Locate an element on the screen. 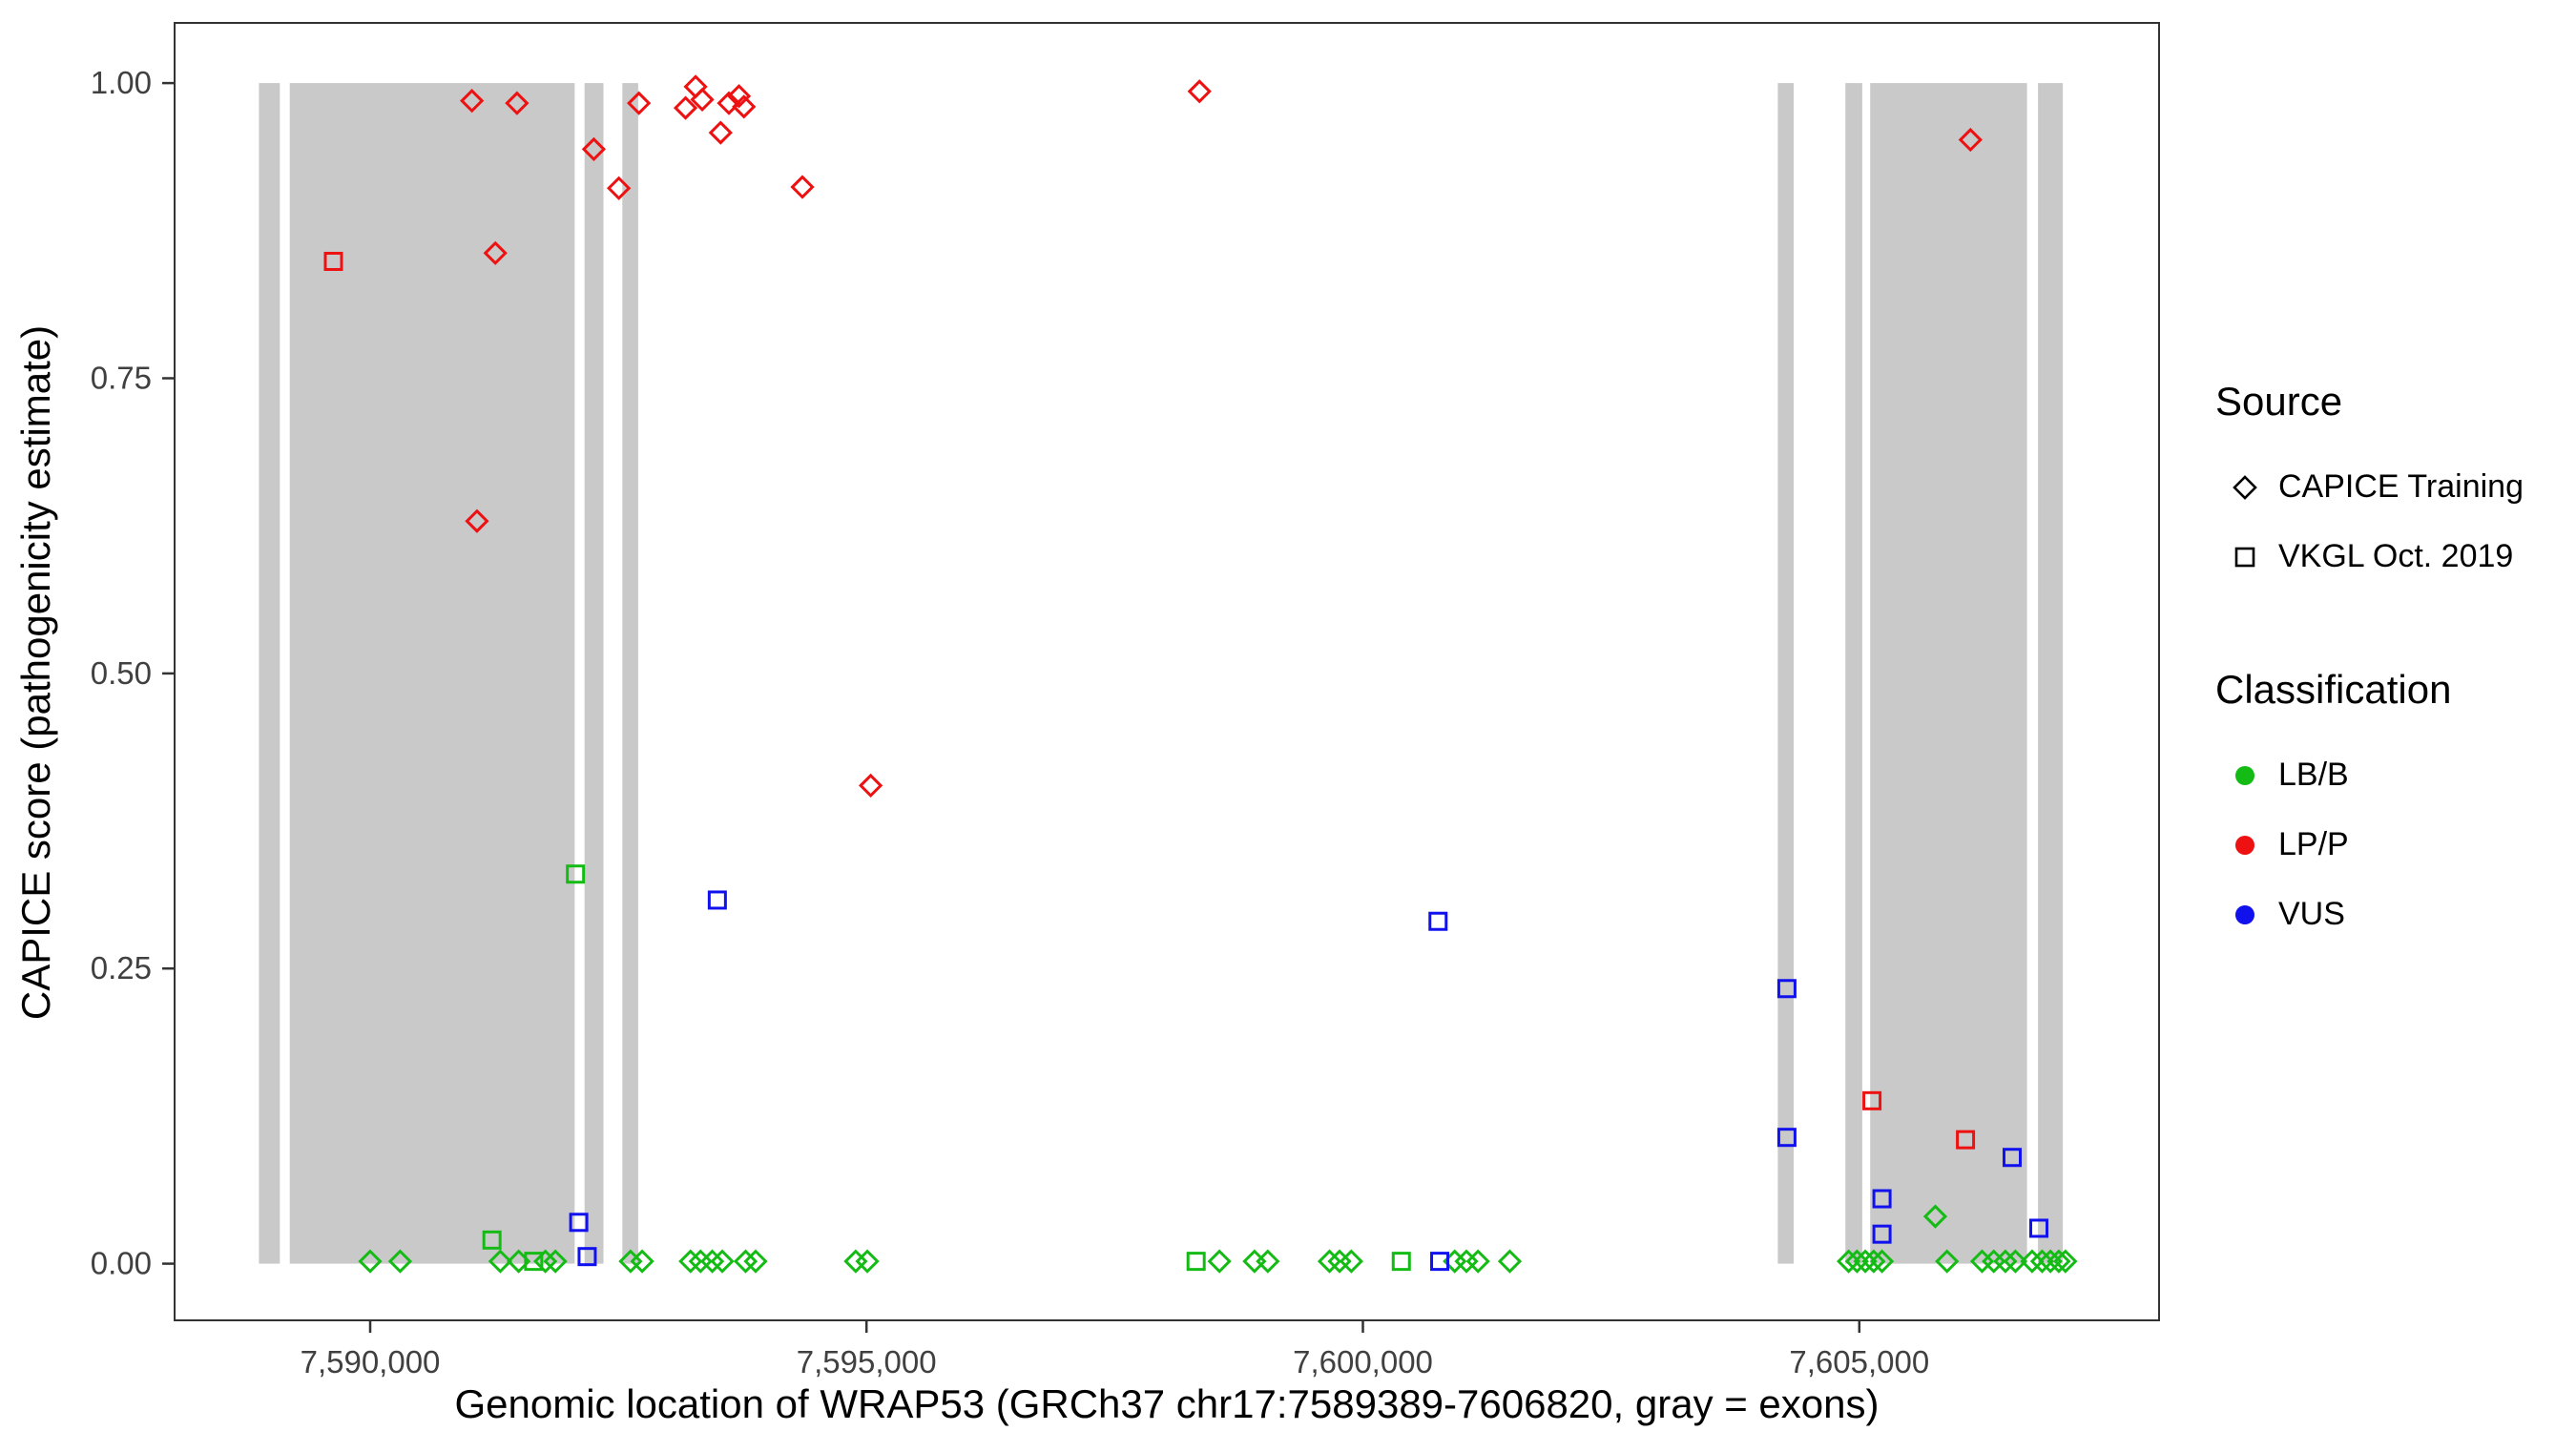 Image resolution: width=2576 pixels, height=1431 pixels. y-axis-title: CAPICE score (pathogenicity estimate) is located at coordinates (35, 672).